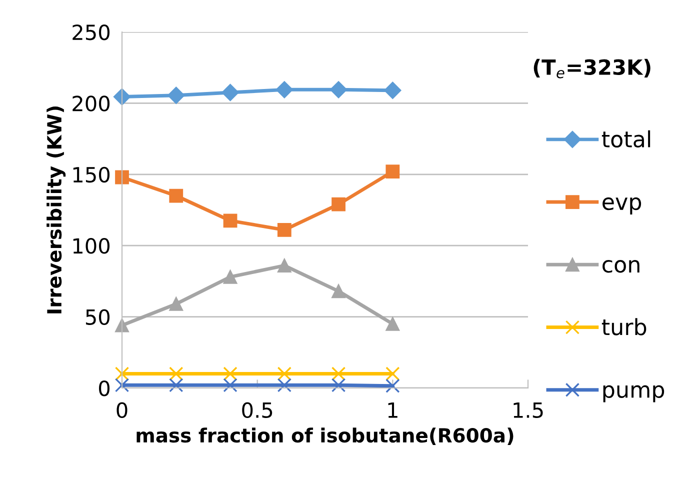 The image size is (683, 498). Describe the element at coordinates (621, 266) in the screenshot. I see `legend-label: con` at that location.